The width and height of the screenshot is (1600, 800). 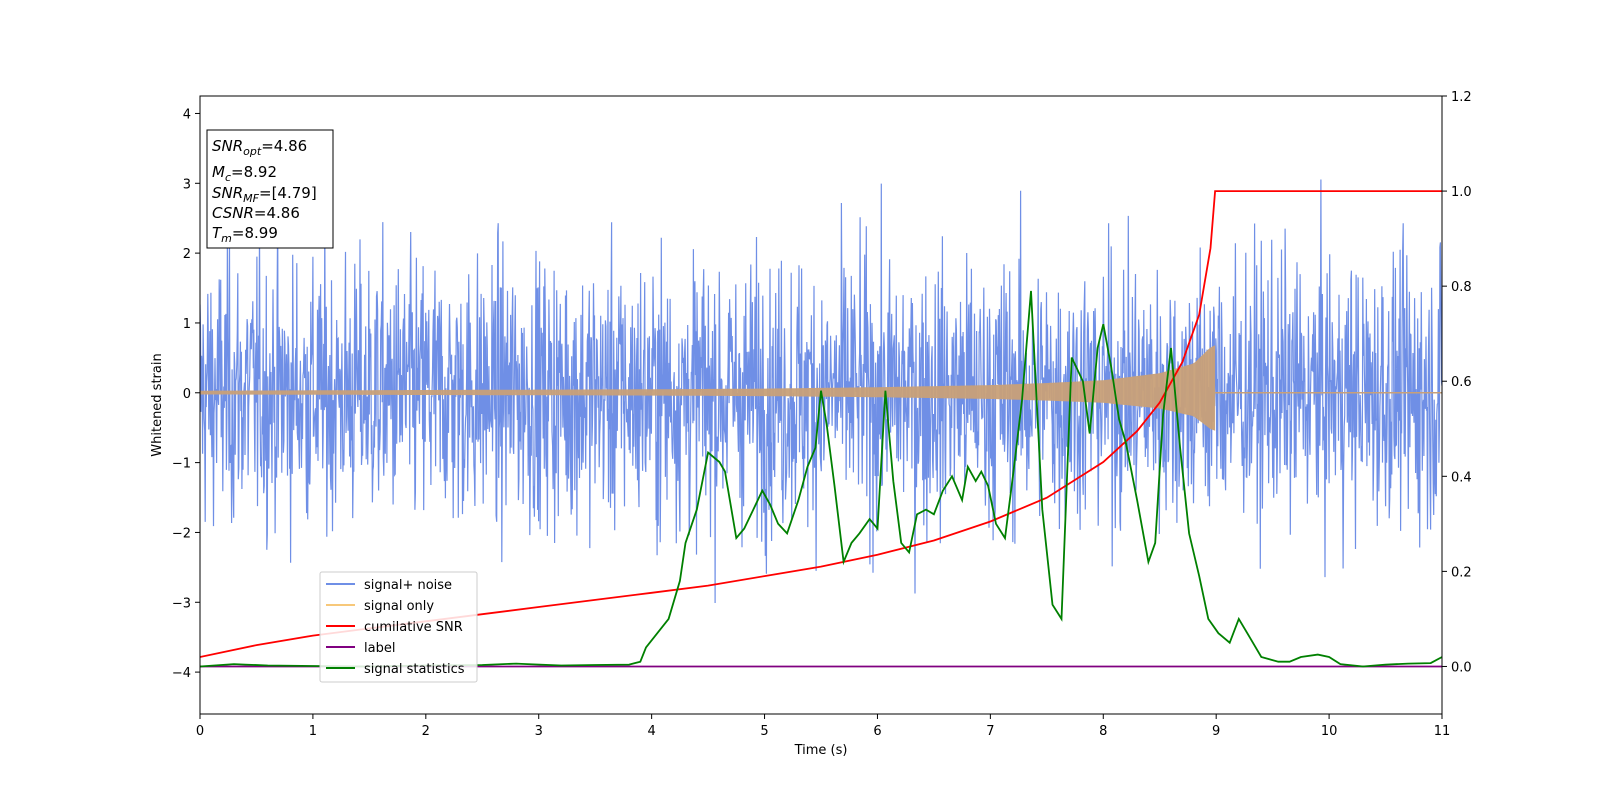 I want to click on y2-tick-label: 1.0, so click(x=1461, y=192).